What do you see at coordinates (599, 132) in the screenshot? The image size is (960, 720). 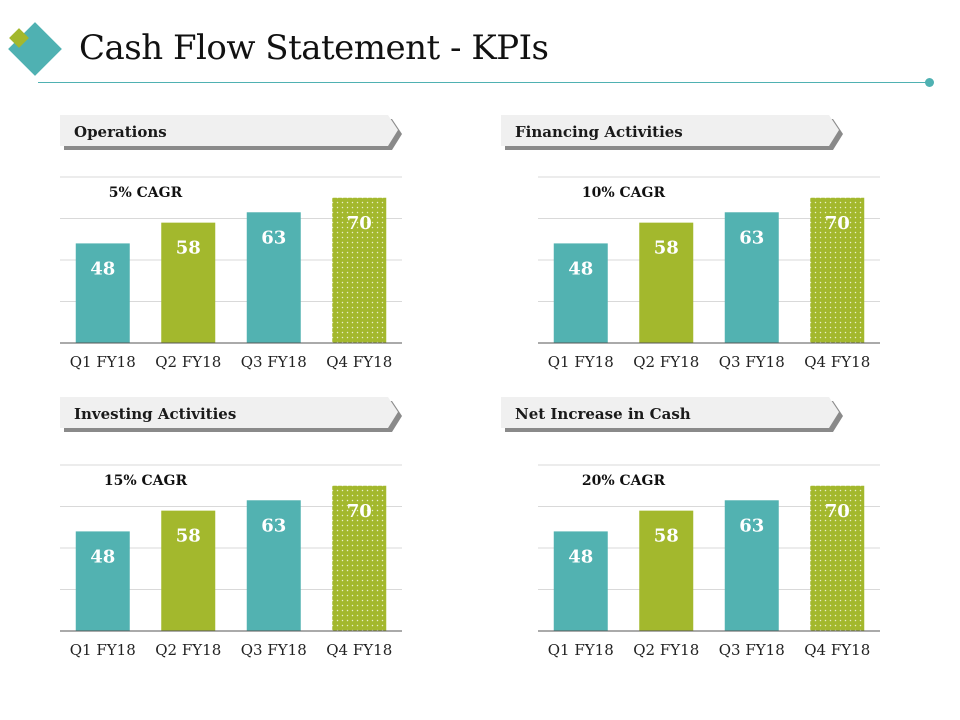 I see `panel-title: Financing Activities` at bounding box center [599, 132].